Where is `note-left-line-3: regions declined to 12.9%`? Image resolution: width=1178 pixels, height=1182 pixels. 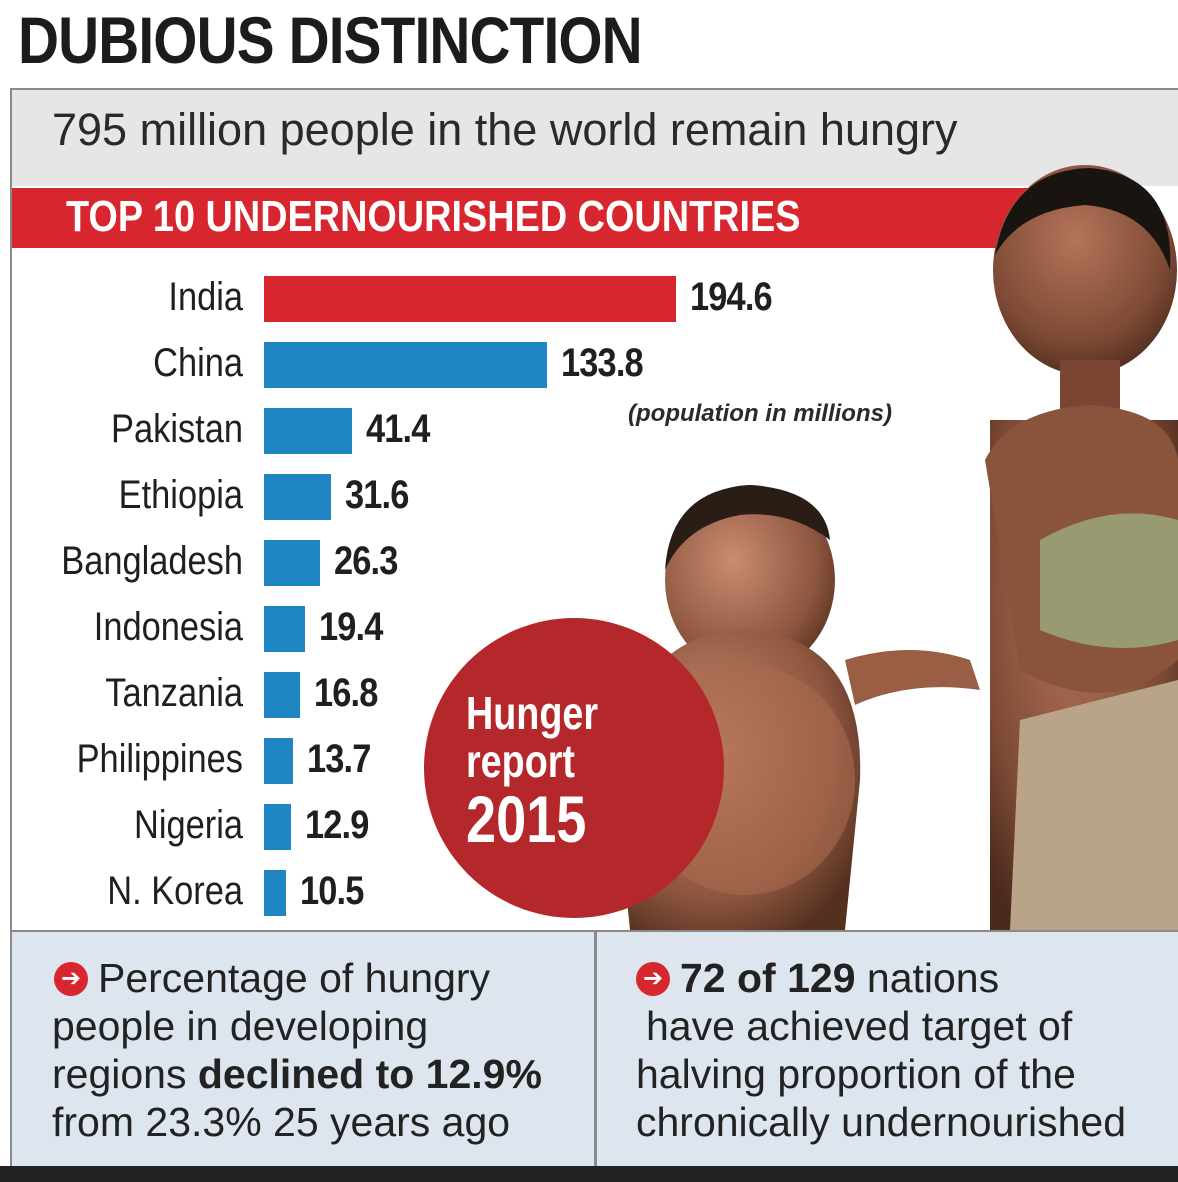
note-left-line-3: regions declined to 12.9% is located at coordinates (297, 1074).